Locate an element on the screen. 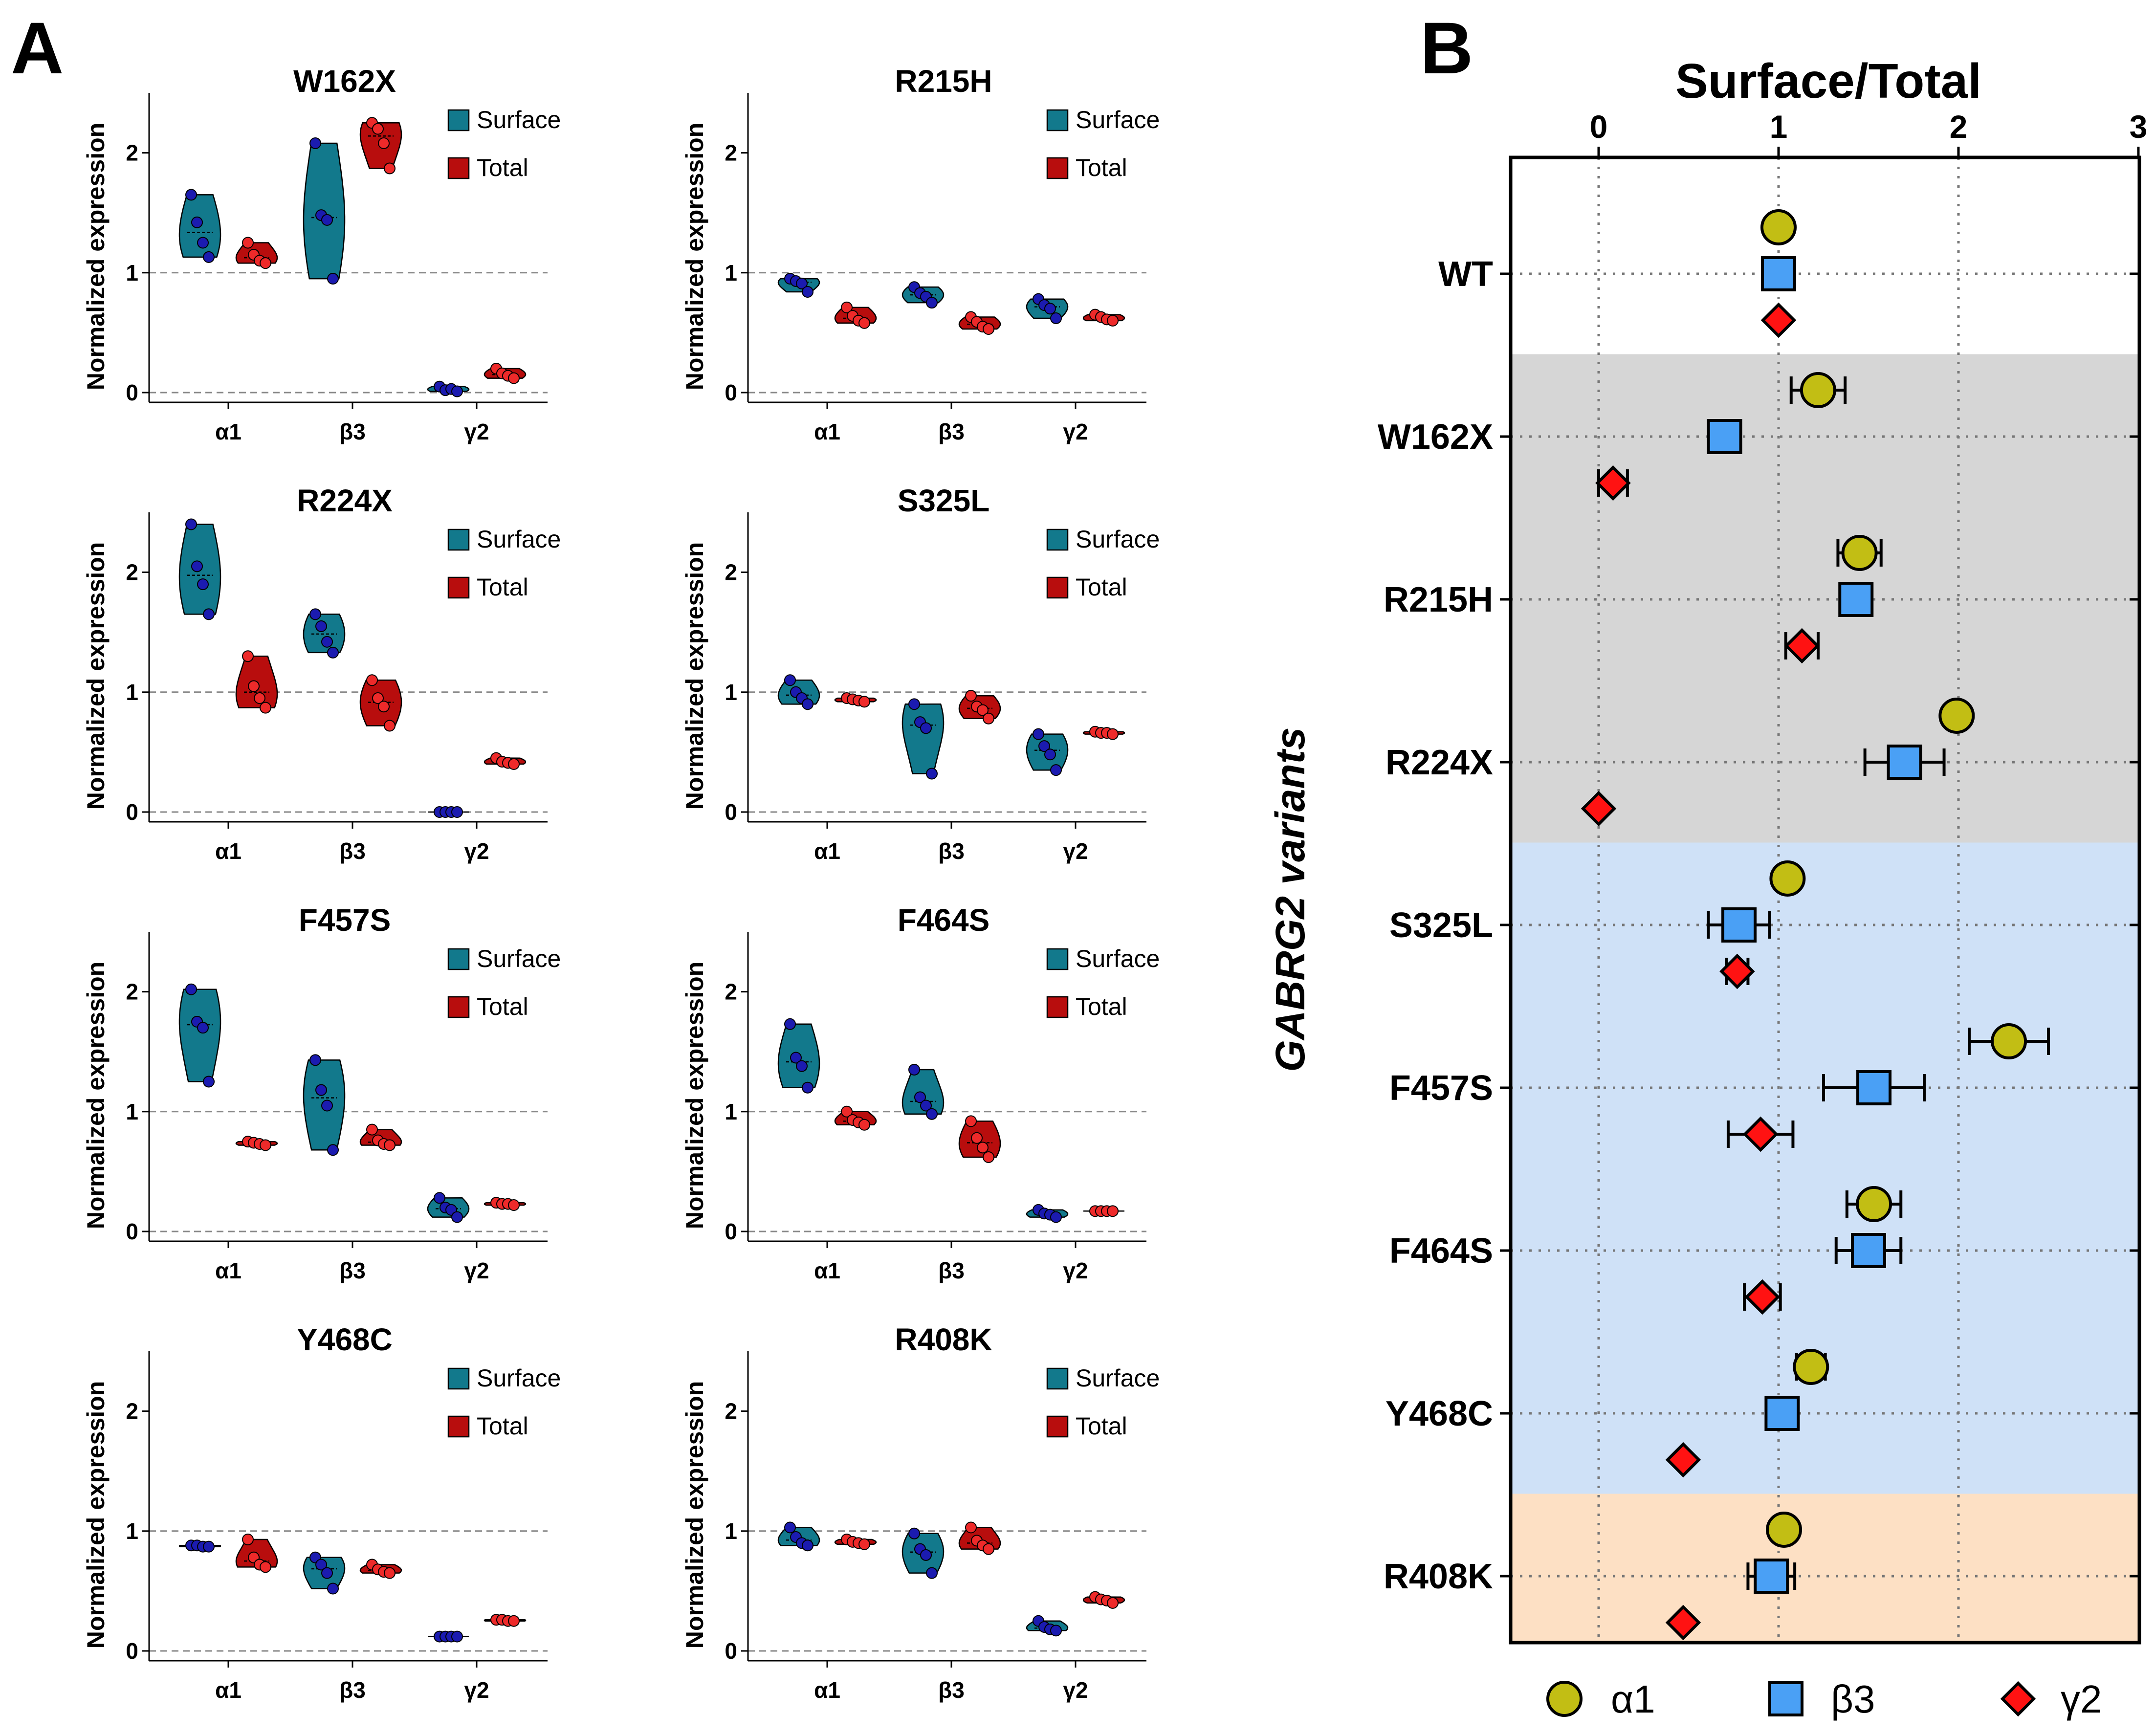  legend-gamma2-marker is located at coordinates (2018, 1699).